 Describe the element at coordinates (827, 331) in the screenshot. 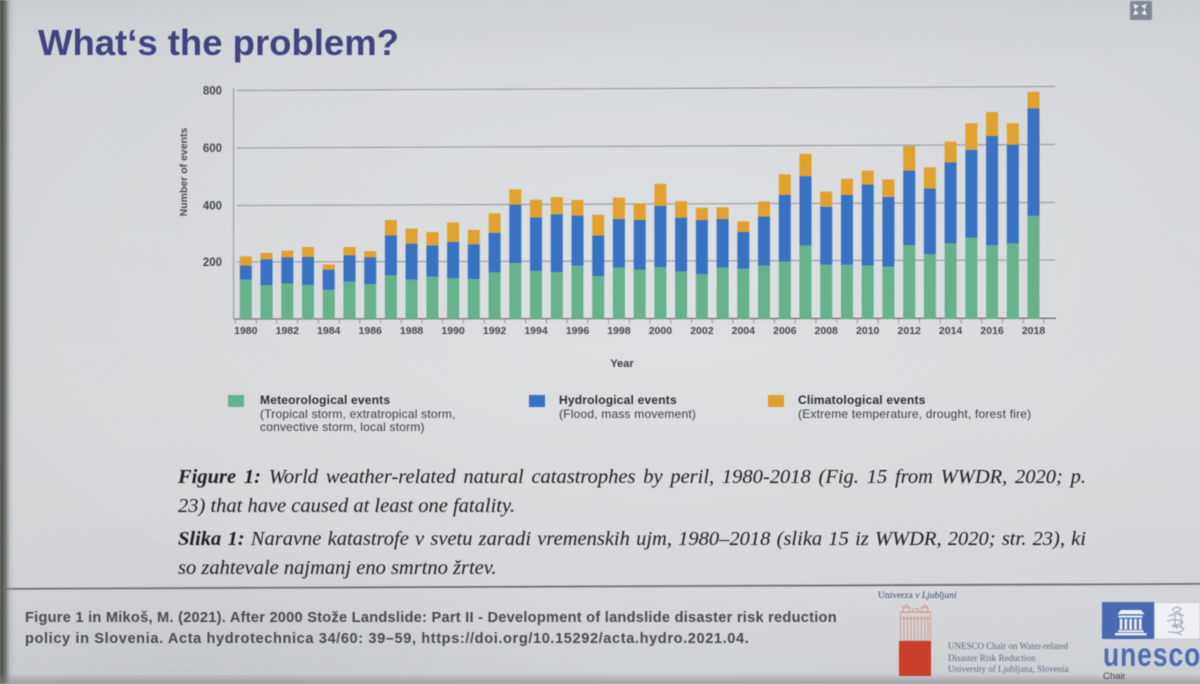

I see `svg-text: 2008` at that location.